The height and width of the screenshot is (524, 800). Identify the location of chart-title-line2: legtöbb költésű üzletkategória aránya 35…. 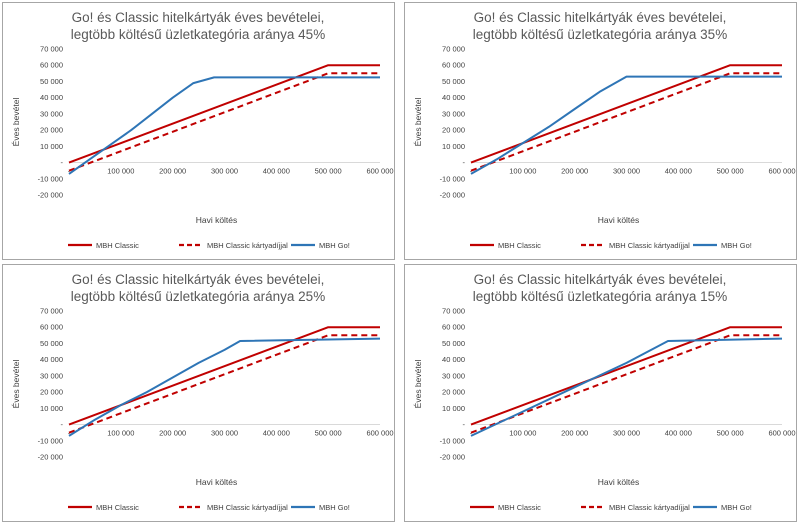
(600, 34).